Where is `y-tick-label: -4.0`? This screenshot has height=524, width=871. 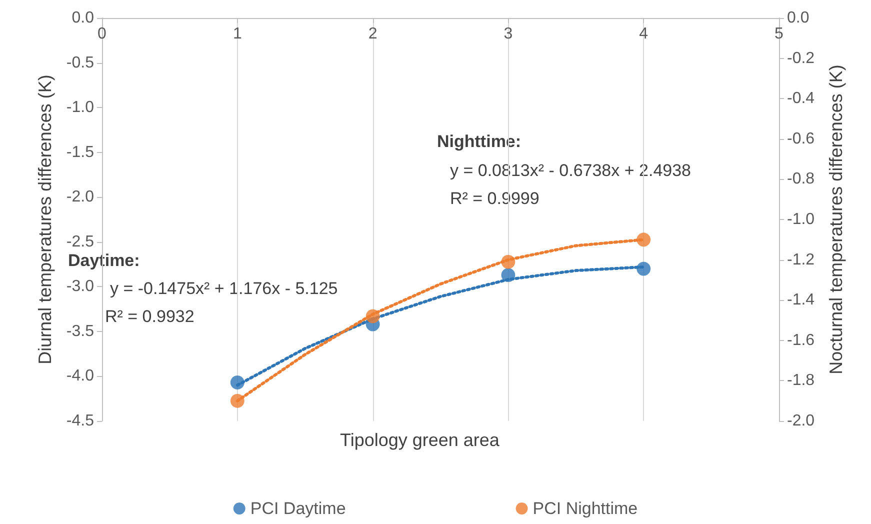 y-tick-label: -4.0 is located at coordinates (80, 376).